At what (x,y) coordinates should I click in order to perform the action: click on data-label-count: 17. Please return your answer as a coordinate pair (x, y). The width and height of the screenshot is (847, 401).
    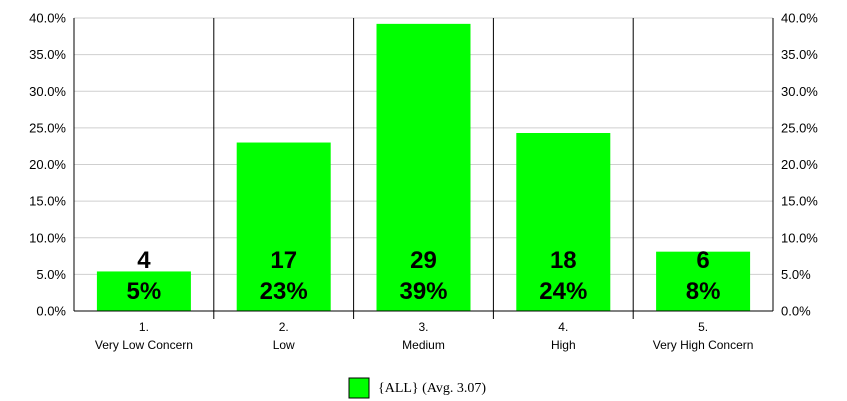
    Looking at the image, I should click on (283, 260).